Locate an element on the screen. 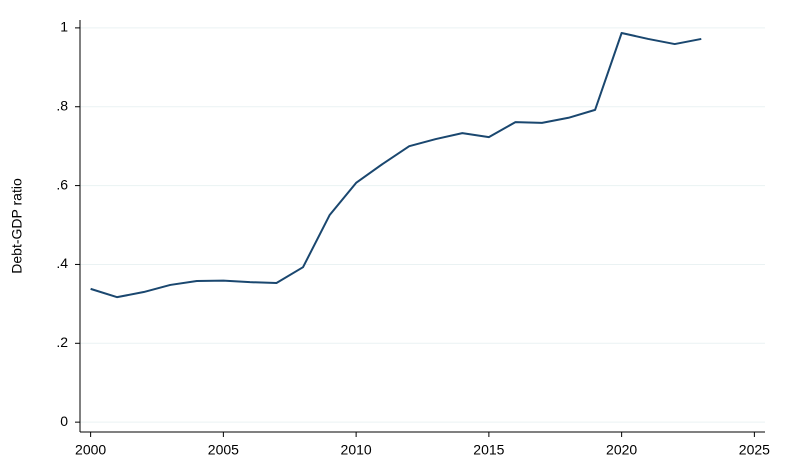 The width and height of the screenshot is (800, 468). y-tick-label: .8 is located at coordinates (62, 105).